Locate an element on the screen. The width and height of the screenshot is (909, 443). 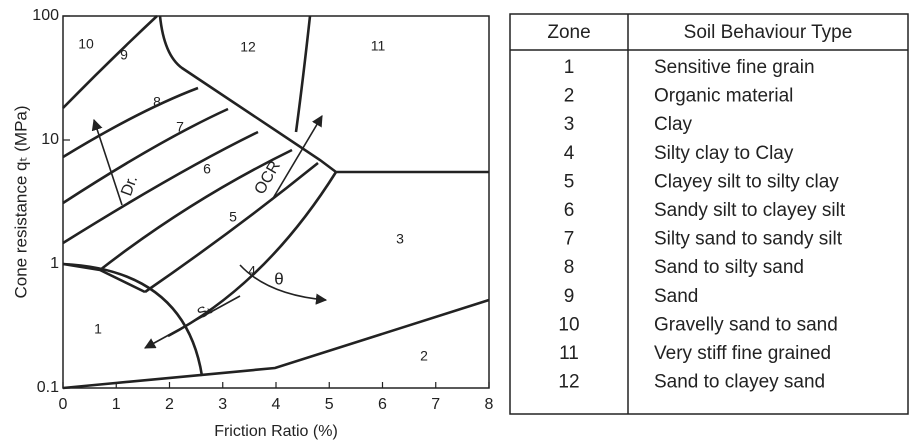
x-tick-label: 2 is located at coordinates (169, 404).